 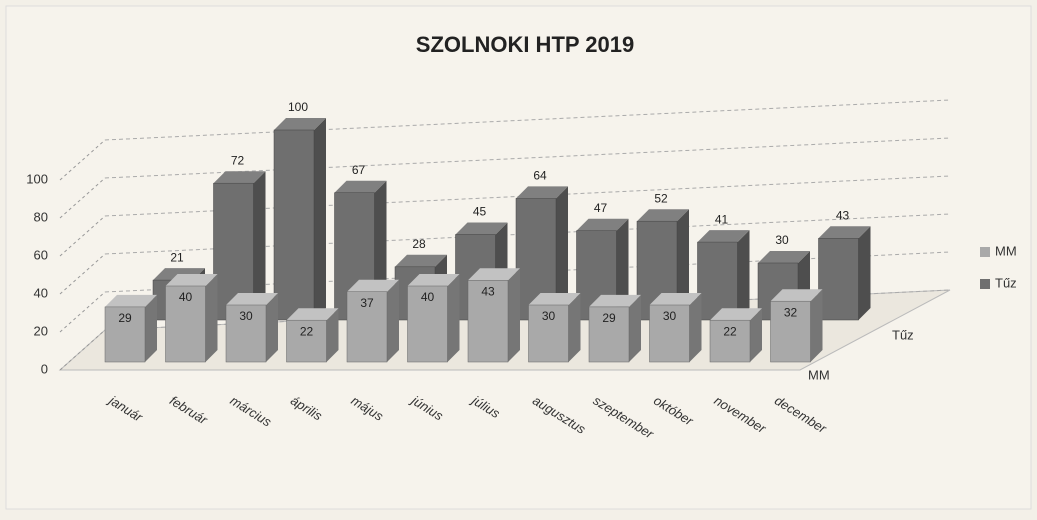 I want to click on legend-label: Tűz, so click(x=1006, y=282).